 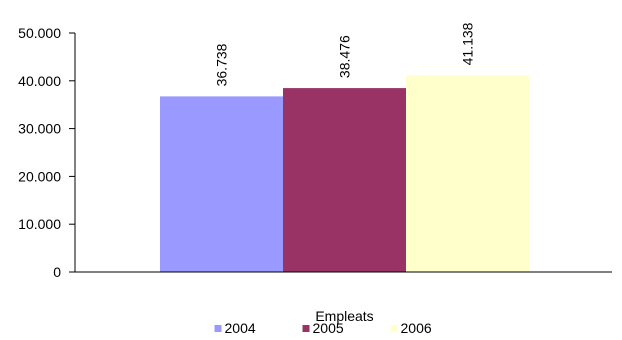 What do you see at coordinates (343, 297) in the screenshot?
I see `x-axis: Empleats` at bounding box center [343, 297].